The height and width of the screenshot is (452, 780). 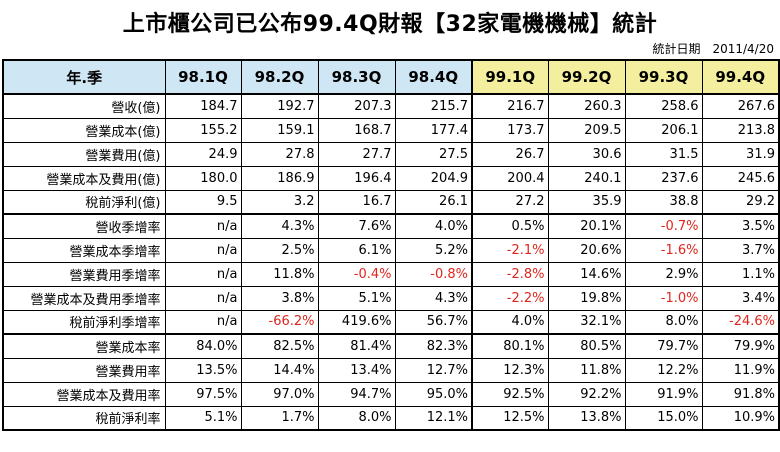 I want to click on table-cell: 1.1%, so click(x=740, y=274).